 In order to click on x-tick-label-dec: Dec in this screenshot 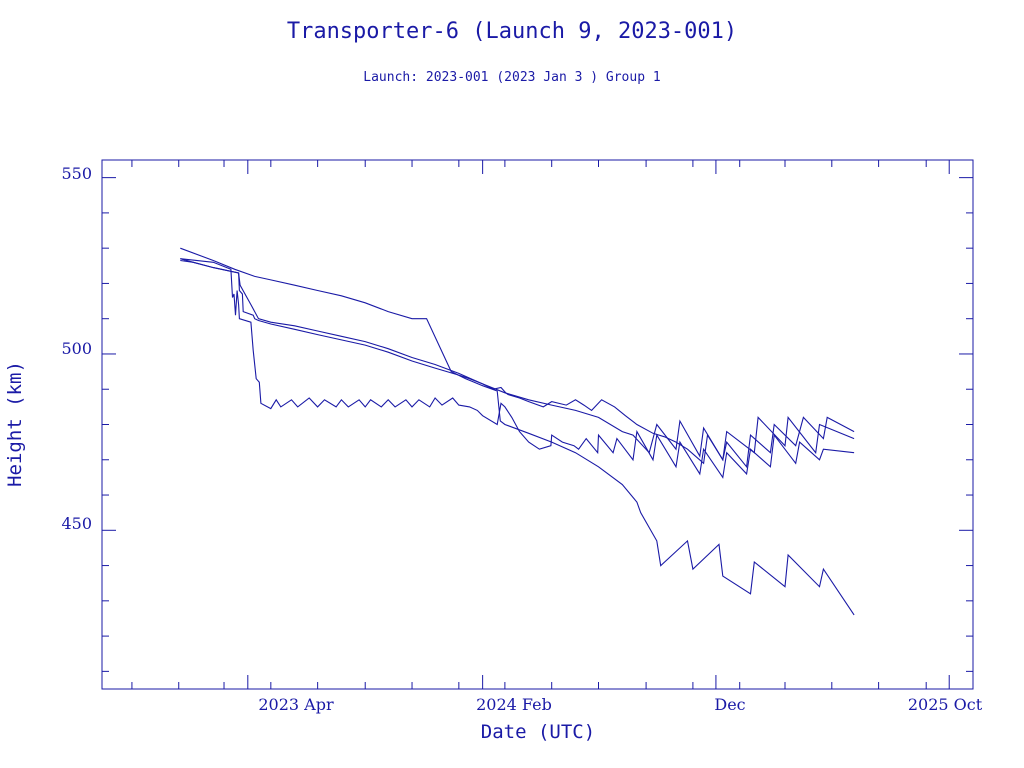, I will do `click(729, 704)`.